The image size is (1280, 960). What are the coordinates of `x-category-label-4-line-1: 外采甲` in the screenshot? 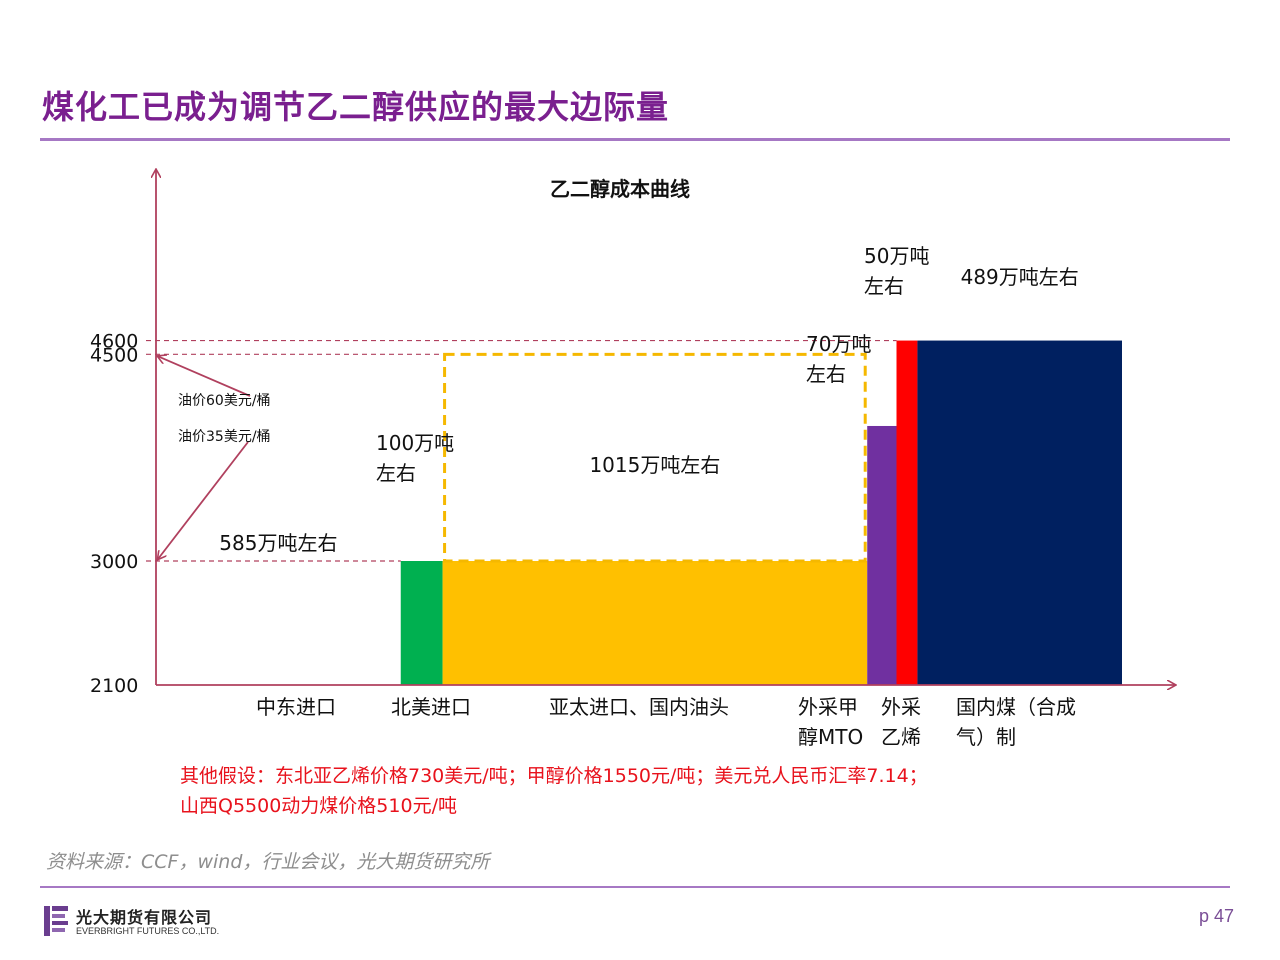 It's located at (828, 707).